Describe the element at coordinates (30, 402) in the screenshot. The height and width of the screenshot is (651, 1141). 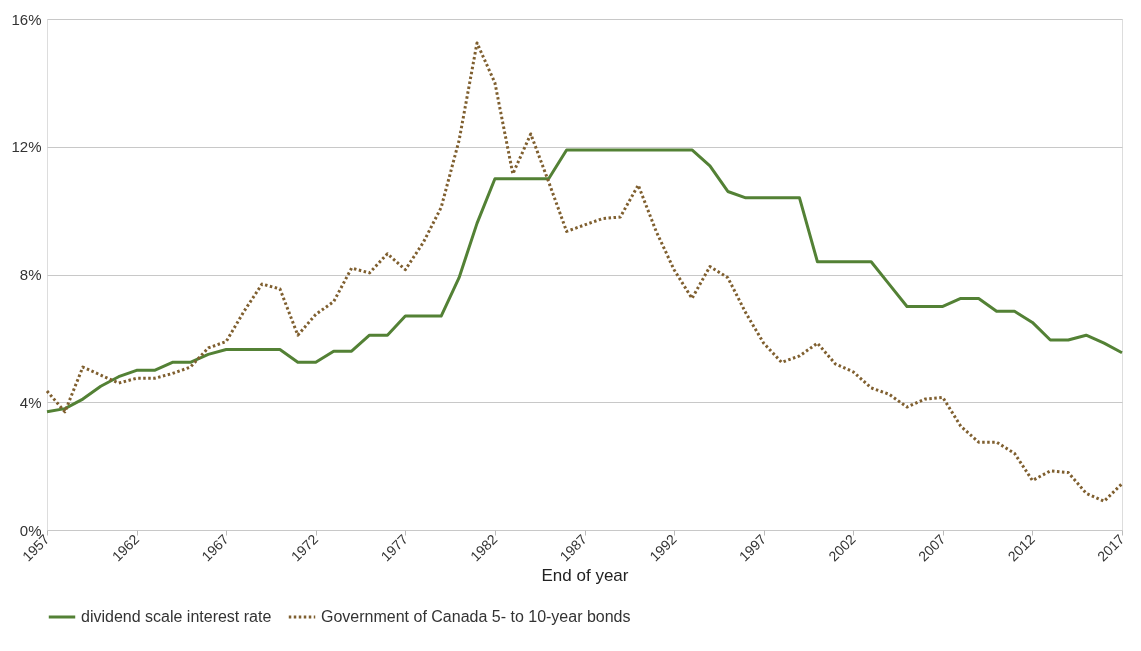
I see `y-tick-label: 4%` at that location.